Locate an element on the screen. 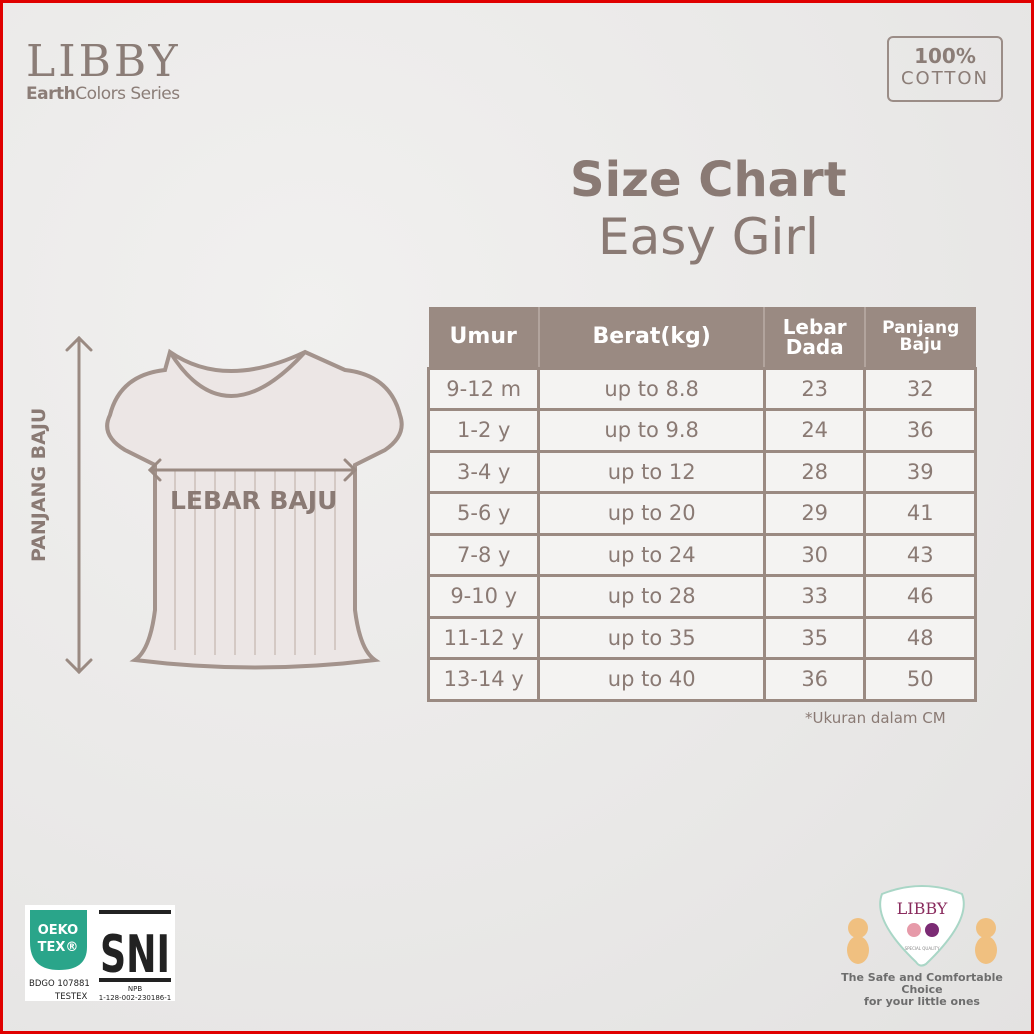 The image size is (1034, 1034). table-cell: up to 12 is located at coordinates (651, 471).